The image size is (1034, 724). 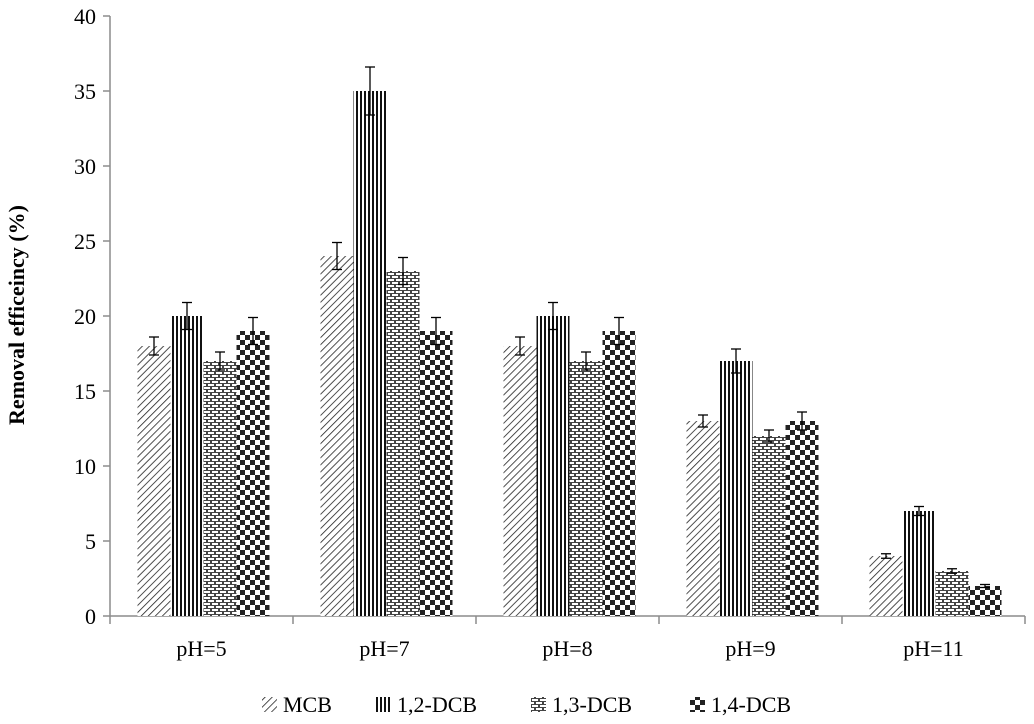 I want to click on y-tick-label: 40, so click(x=85, y=16).